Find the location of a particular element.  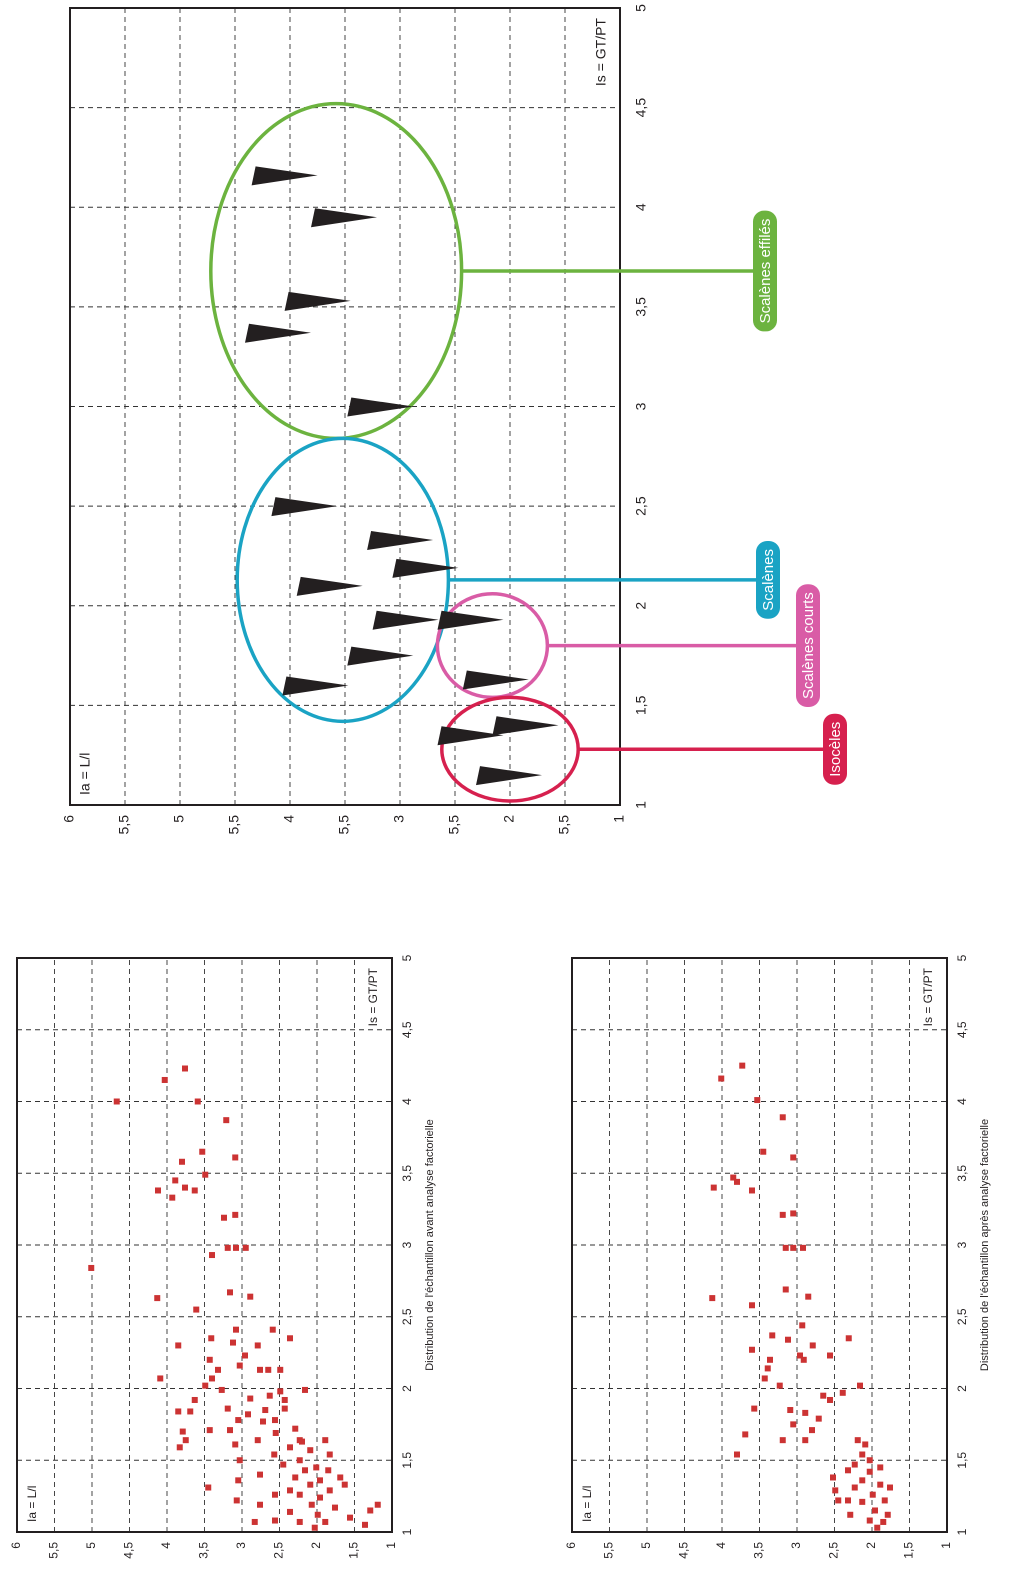

group-label: Scalènes is located at coordinates (768, 580).